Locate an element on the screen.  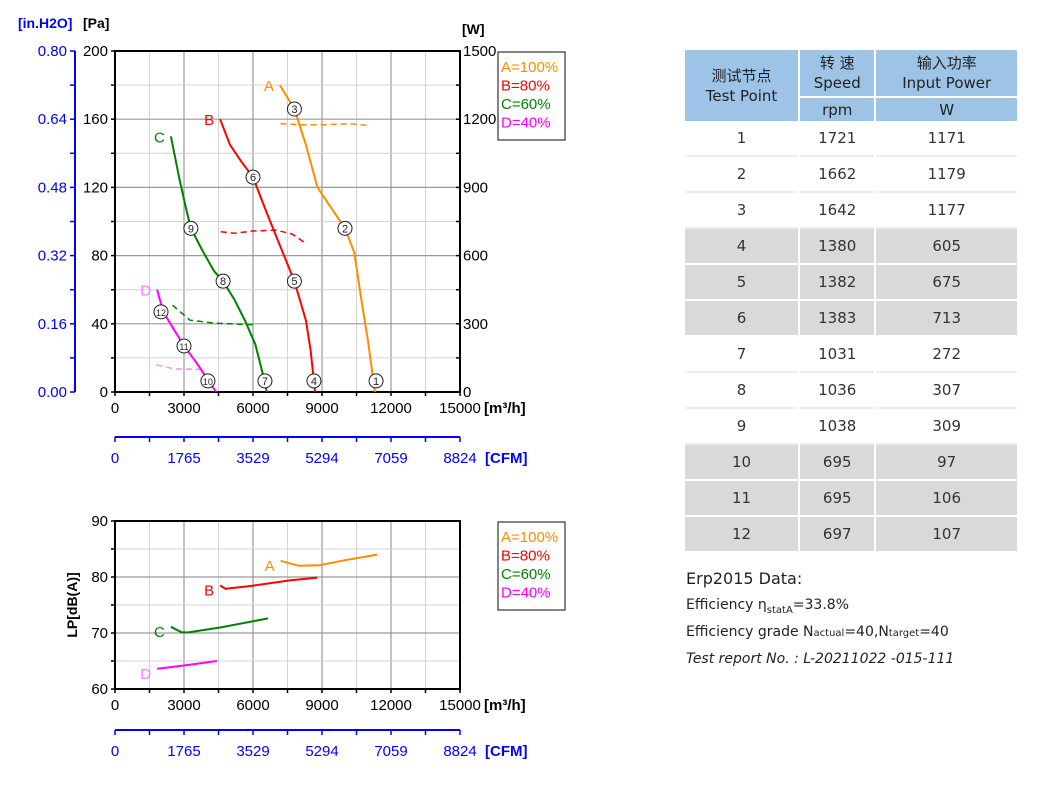
inh2o-tick-label: 0.00 is located at coordinates (52, 392).